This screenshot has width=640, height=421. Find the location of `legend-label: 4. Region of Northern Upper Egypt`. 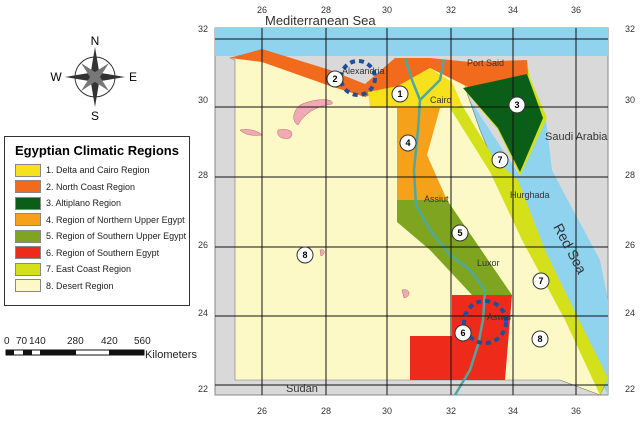

legend-label: 4. Region of Northern Upper Egypt is located at coordinates (115, 219).